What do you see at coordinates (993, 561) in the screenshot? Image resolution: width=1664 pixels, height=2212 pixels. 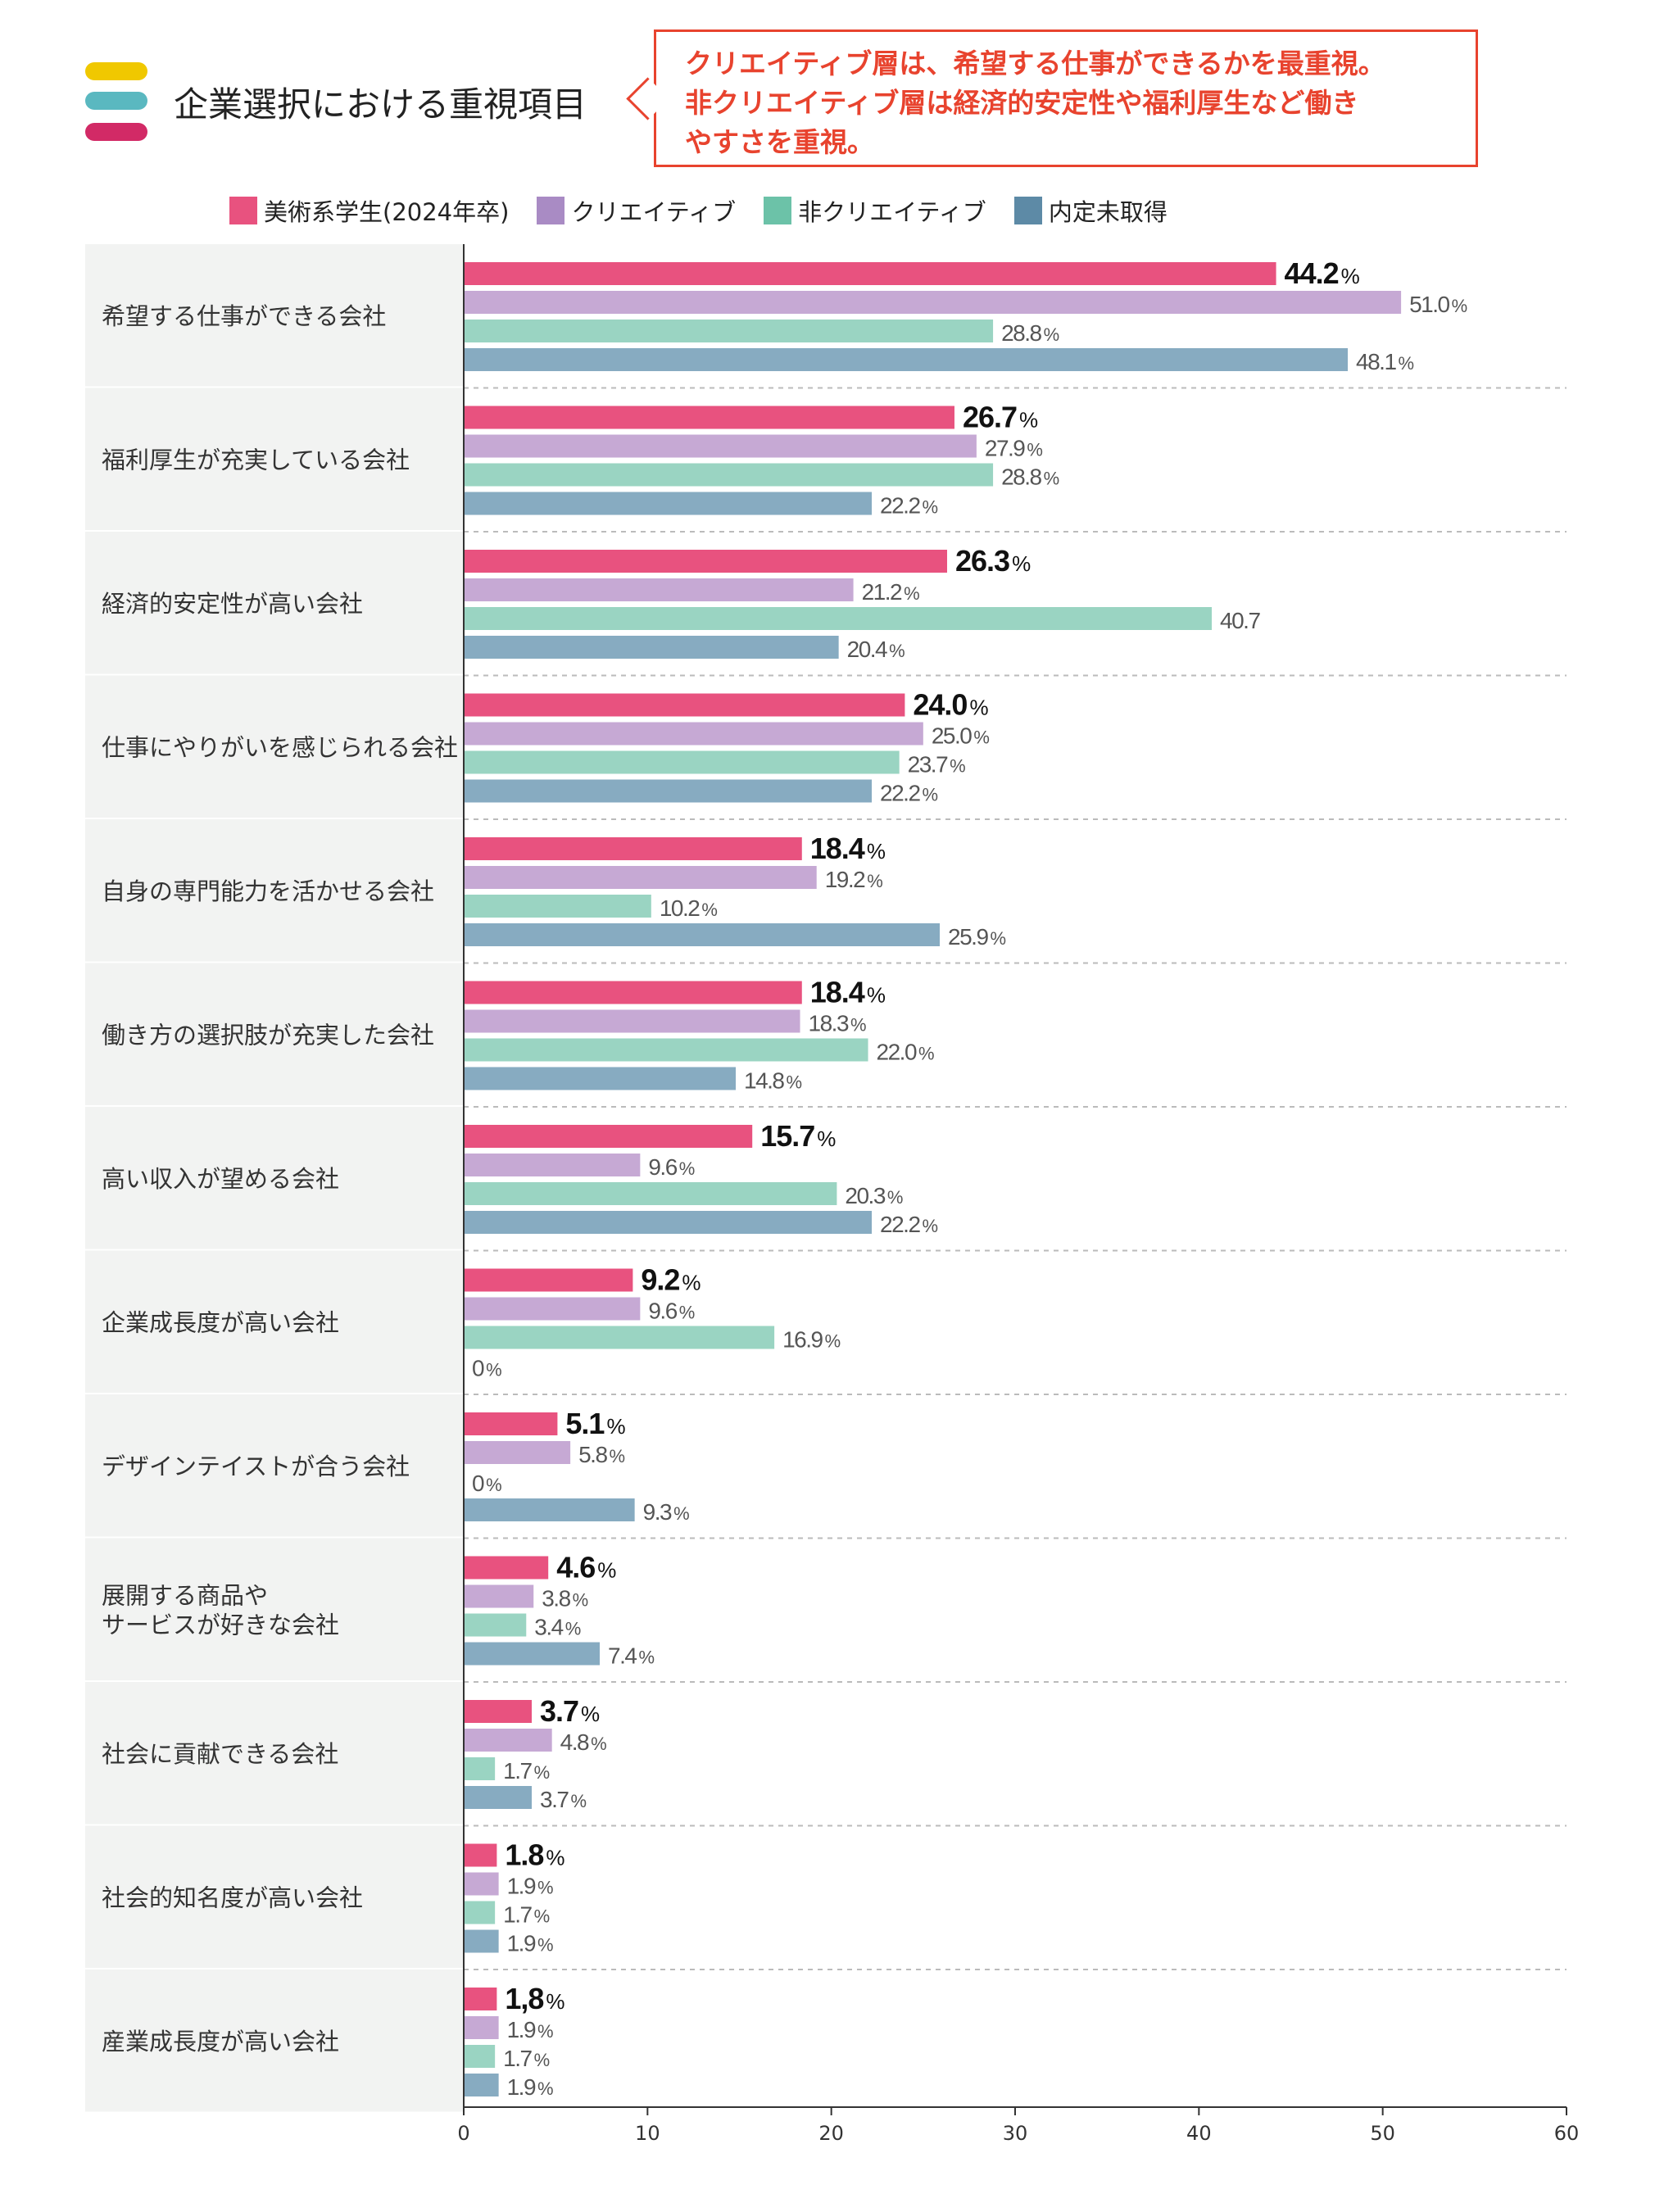 I see `data-label: 26.3%` at bounding box center [993, 561].